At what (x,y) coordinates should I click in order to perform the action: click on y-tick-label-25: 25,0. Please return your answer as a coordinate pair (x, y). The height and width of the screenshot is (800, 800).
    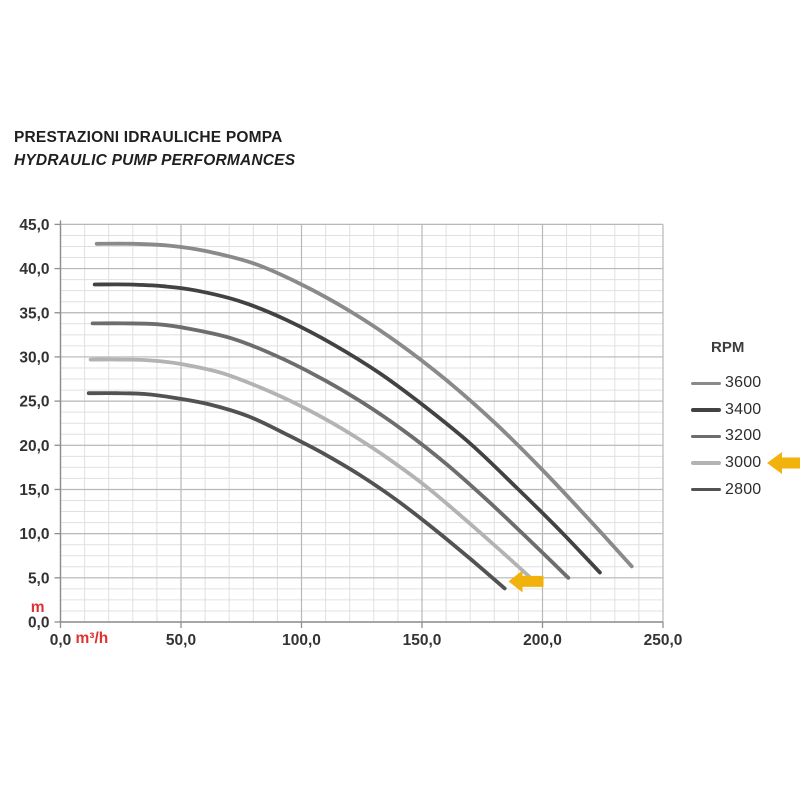
    Looking at the image, I should click on (34, 402).